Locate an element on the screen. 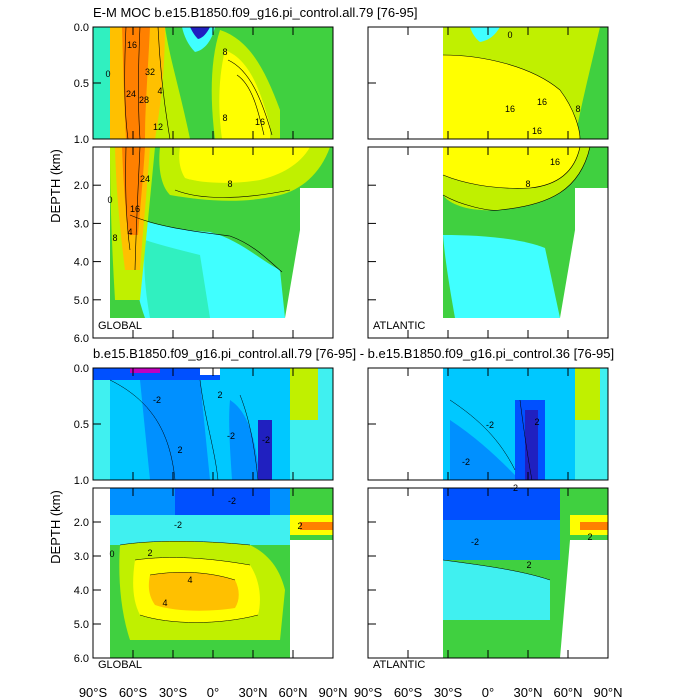 The height and width of the screenshot is (700, 700). contour-label: 32 is located at coordinates (150, 72).